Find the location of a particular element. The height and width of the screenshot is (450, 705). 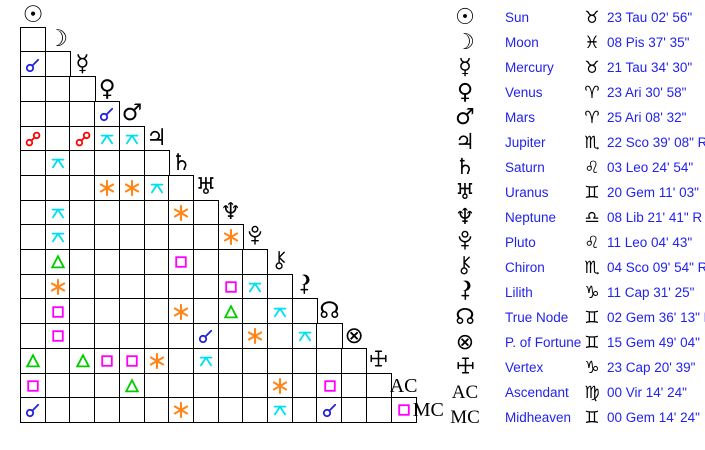

moon-icon: ☽ is located at coordinates (465, 42).